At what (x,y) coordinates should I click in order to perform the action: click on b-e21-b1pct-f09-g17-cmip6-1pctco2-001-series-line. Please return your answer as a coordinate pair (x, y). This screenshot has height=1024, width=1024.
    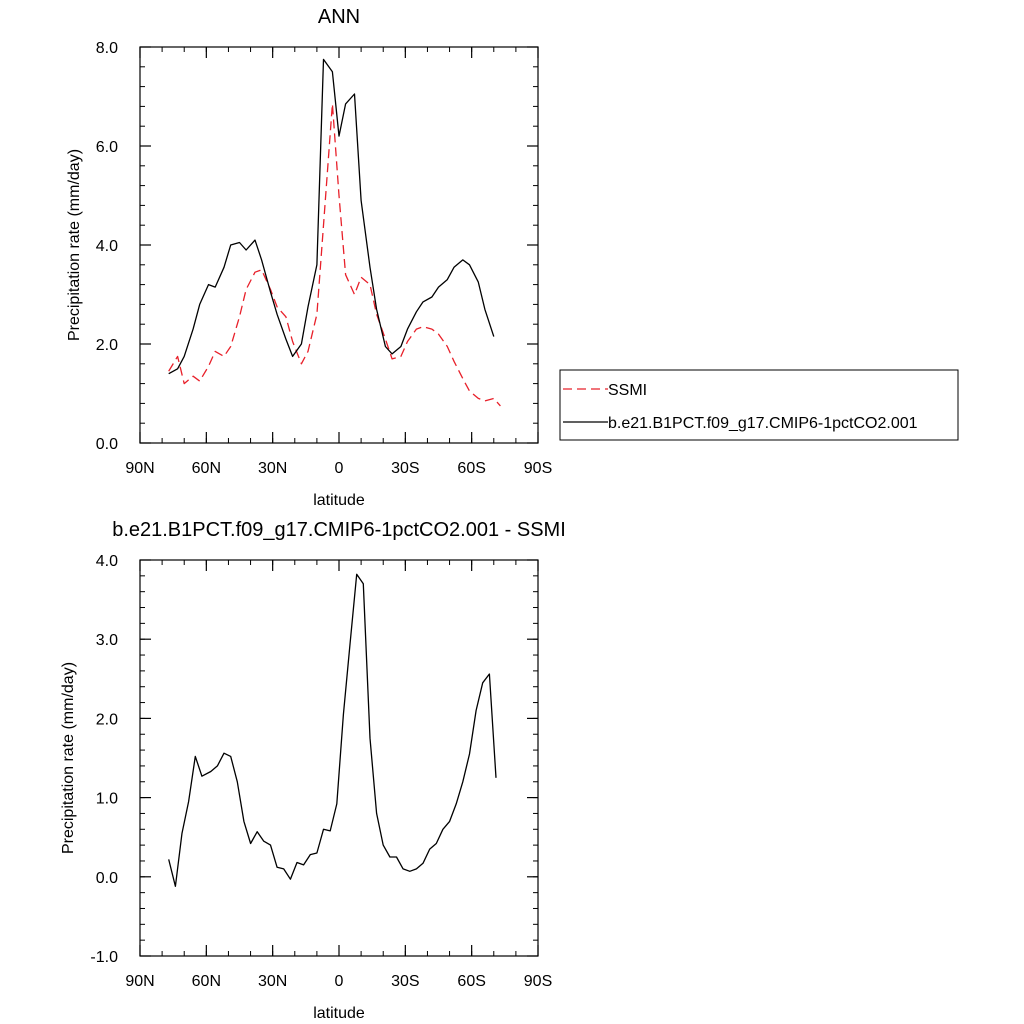
    Looking at the image, I should click on (331, 216).